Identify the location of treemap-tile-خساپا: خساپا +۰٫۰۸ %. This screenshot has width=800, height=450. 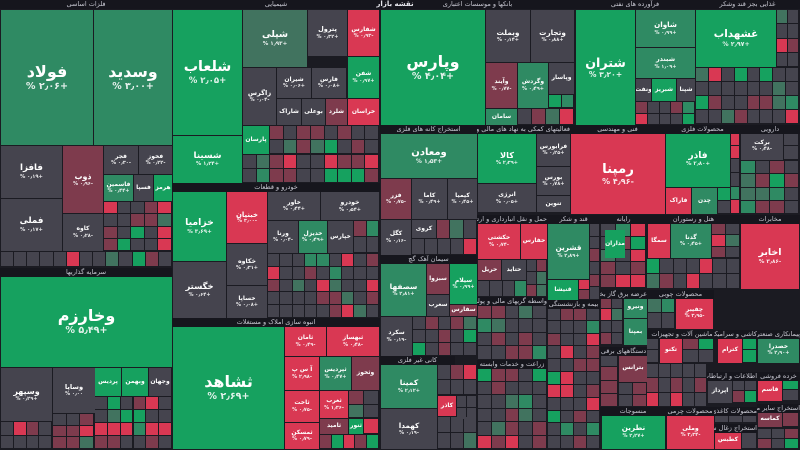
(247, 302).